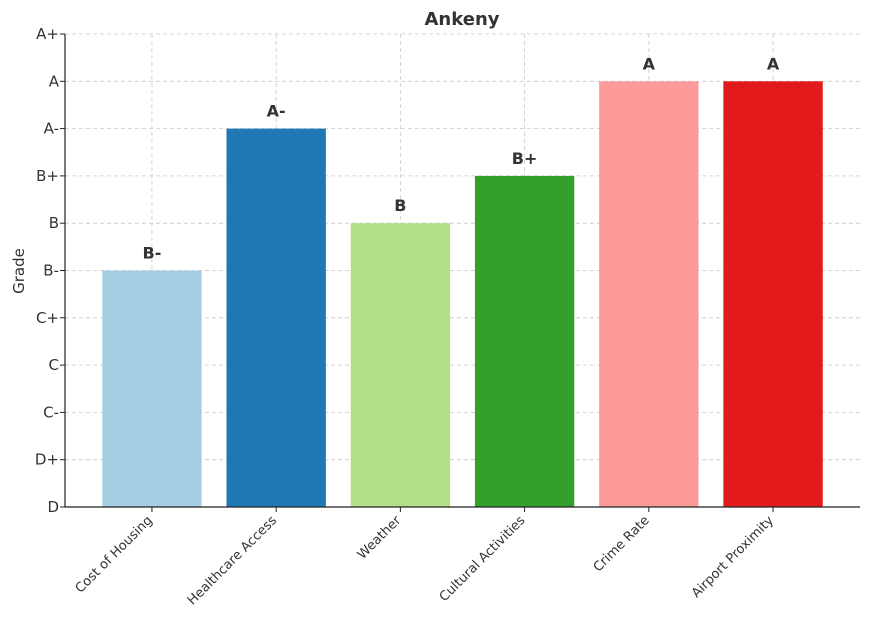 The width and height of the screenshot is (870, 625). Describe the element at coordinates (47, 318) in the screenshot. I see `y-tick-label: C+` at that location.